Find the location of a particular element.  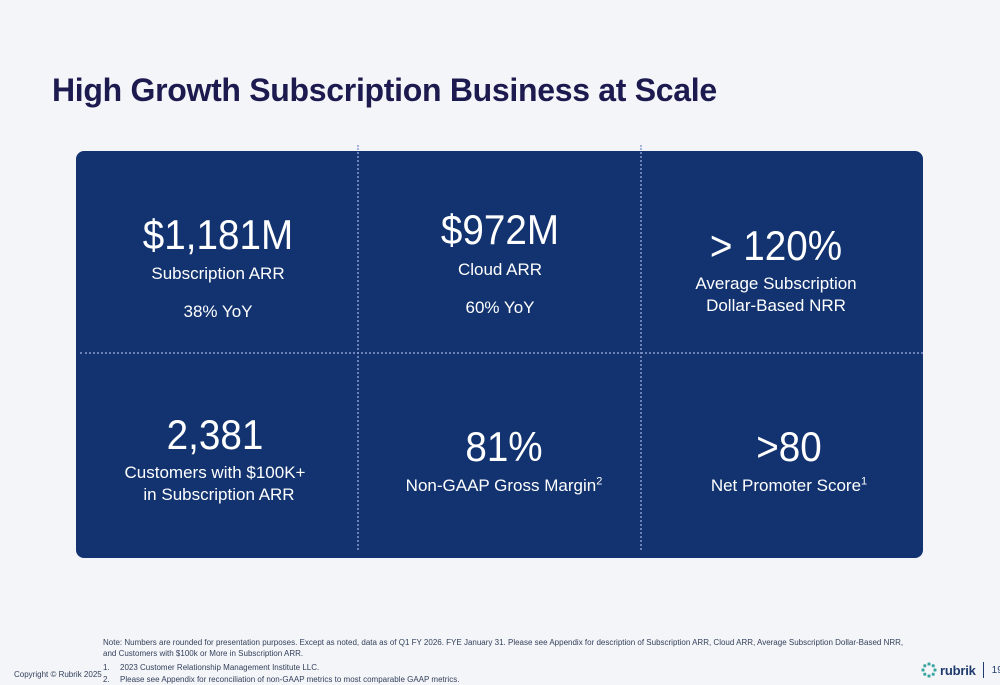

metric-value: $1,181M is located at coordinates (218, 234).